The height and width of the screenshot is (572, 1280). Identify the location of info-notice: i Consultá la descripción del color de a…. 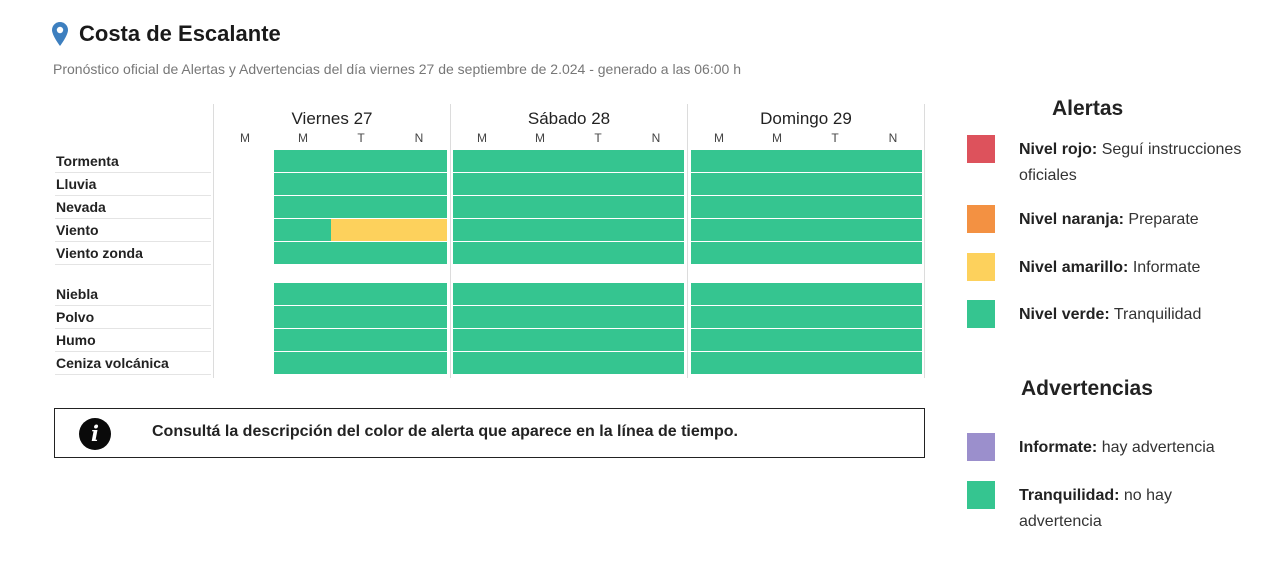
(489, 433).